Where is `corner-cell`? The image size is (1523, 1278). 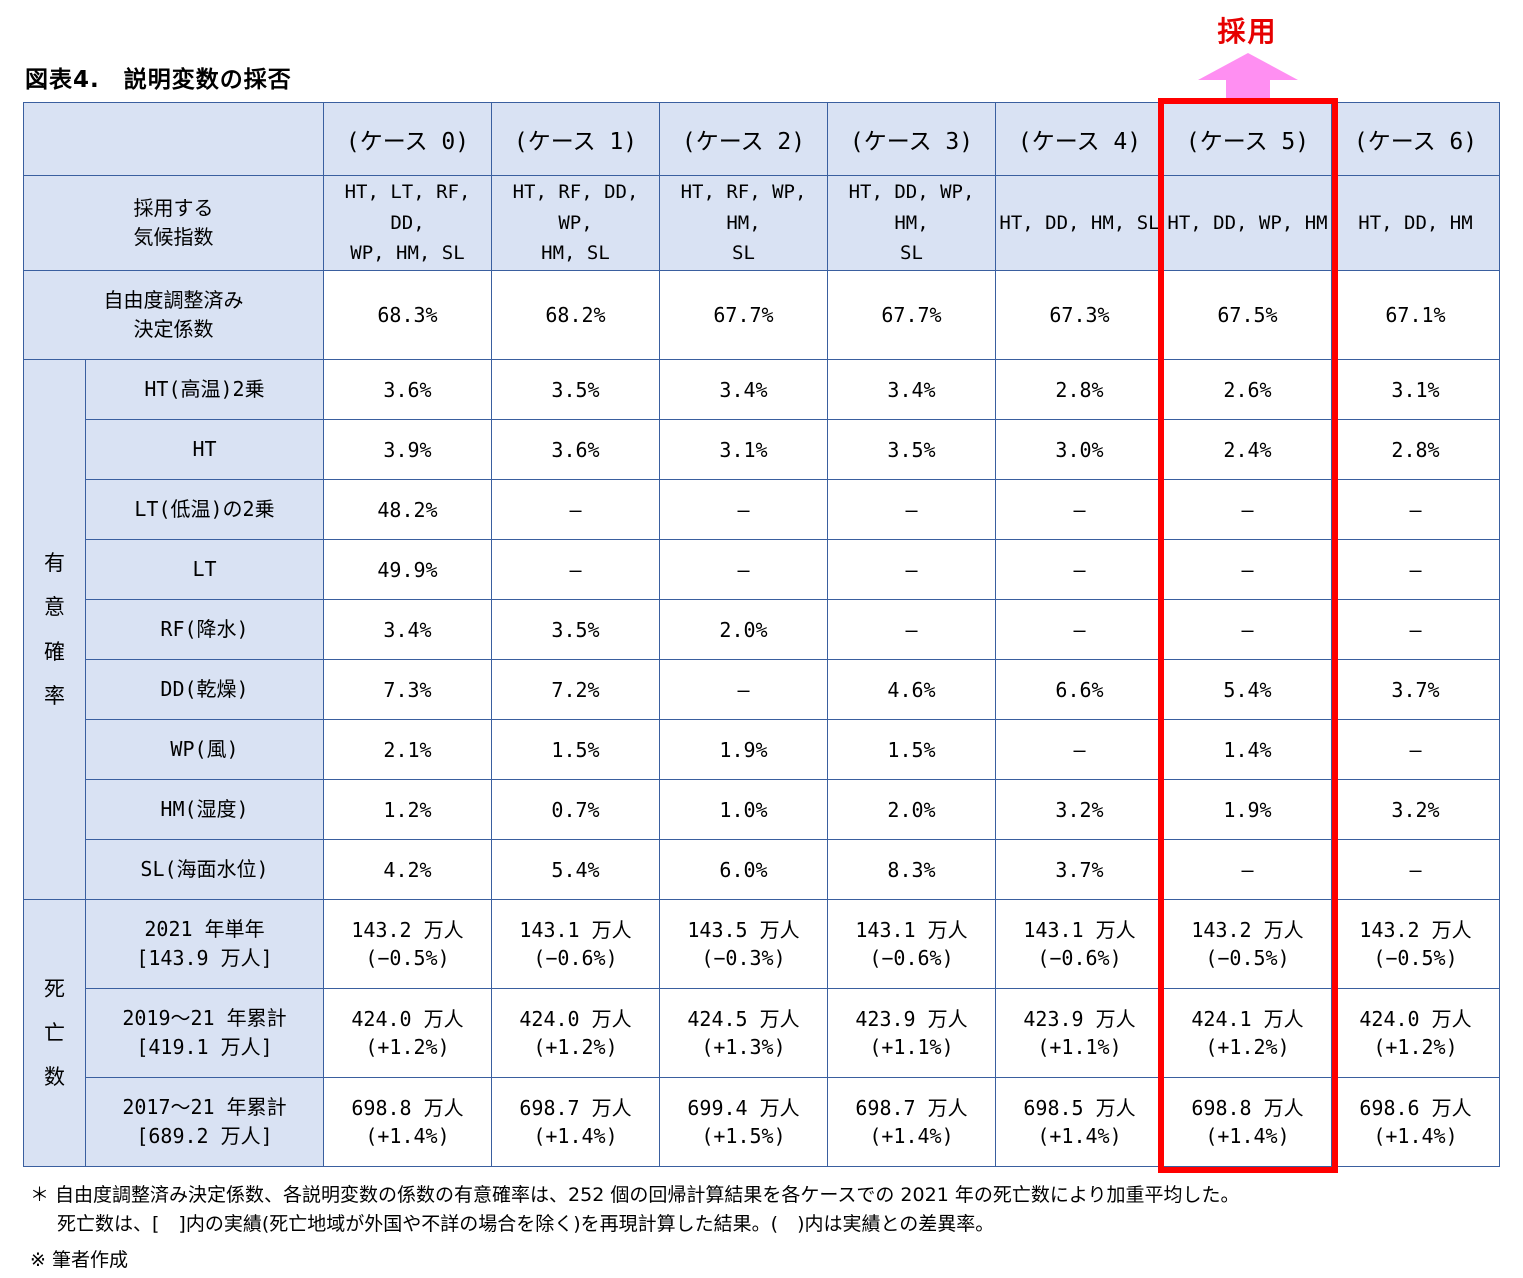 corner-cell is located at coordinates (173, 139).